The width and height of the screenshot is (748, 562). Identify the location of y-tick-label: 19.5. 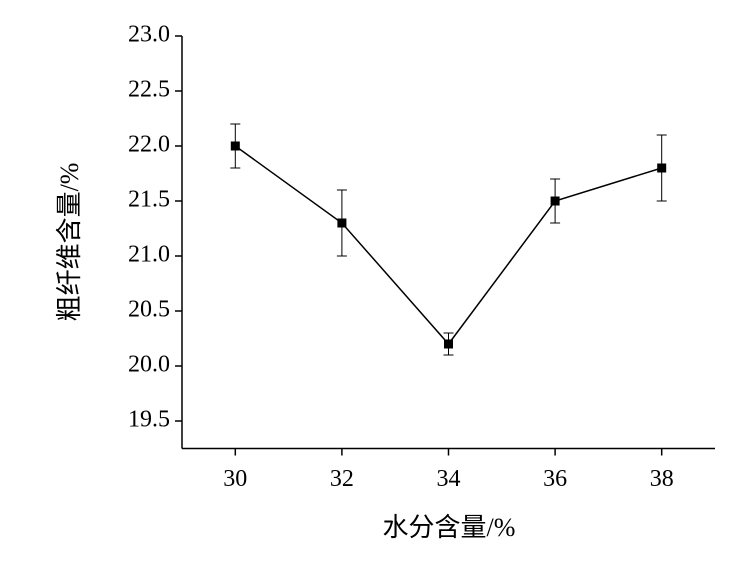
(149, 420).